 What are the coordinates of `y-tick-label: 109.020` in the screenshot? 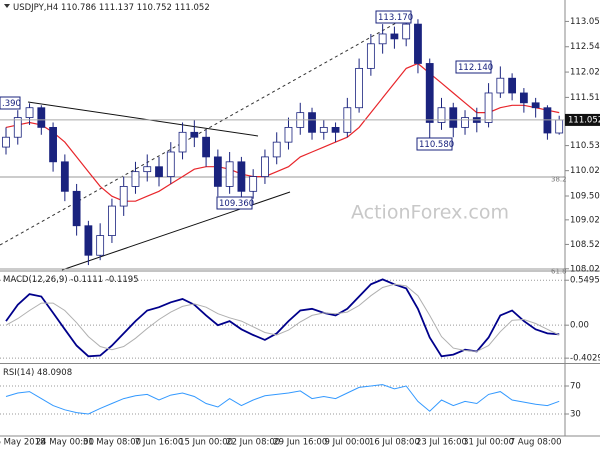 It's located at (585, 220).